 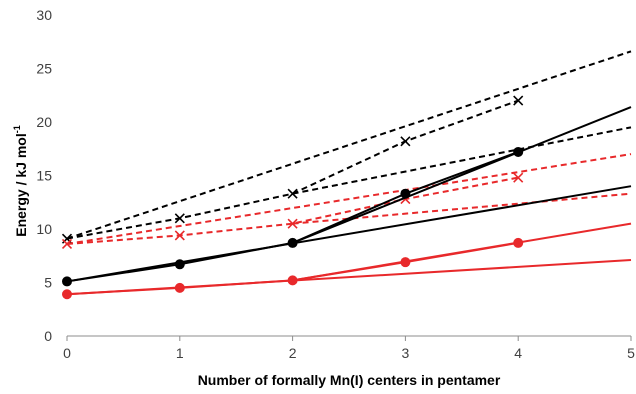 I want to click on y-tick-label: 0, so click(x=48, y=336).